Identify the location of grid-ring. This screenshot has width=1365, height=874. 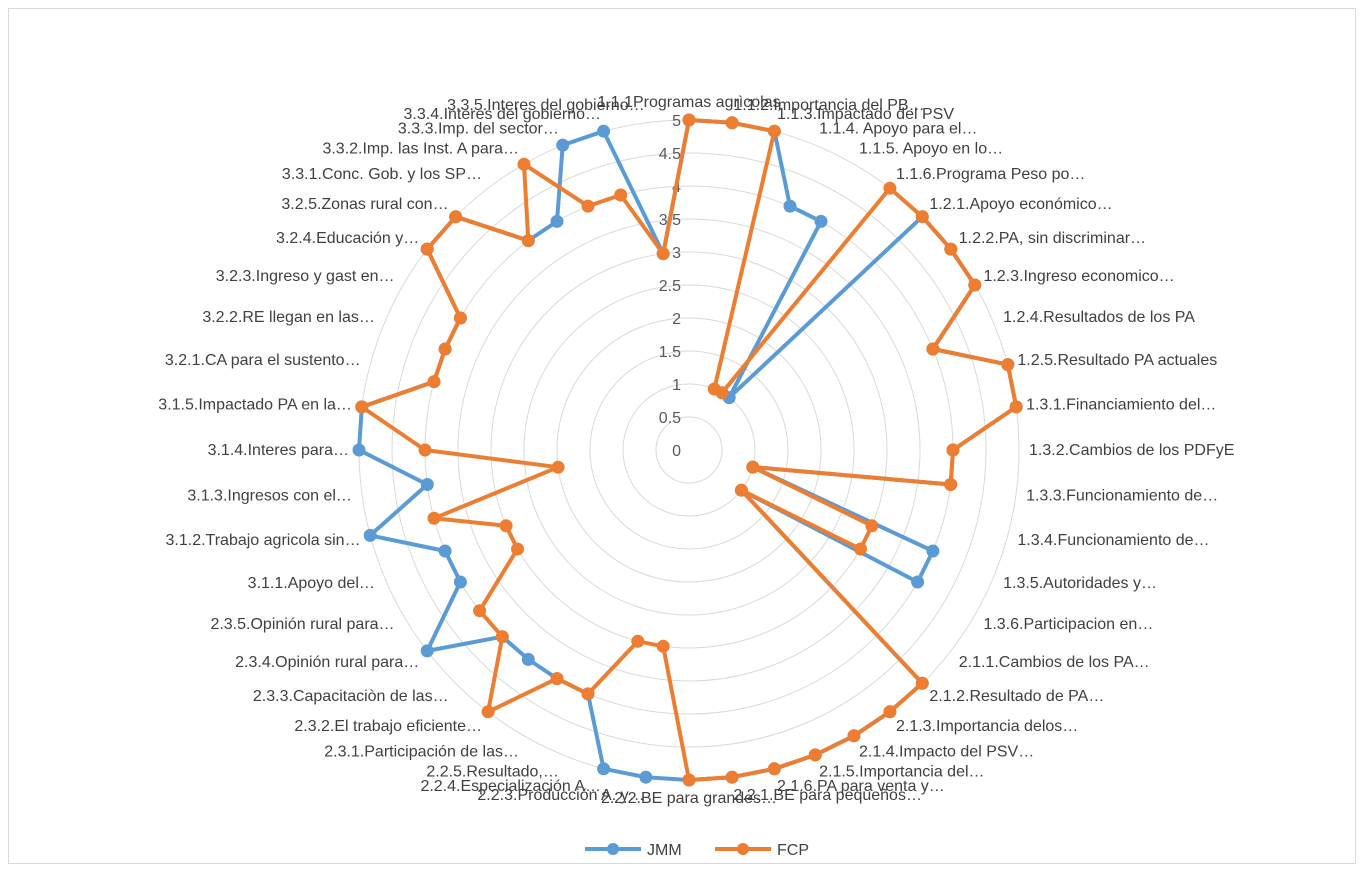
(689, 450).